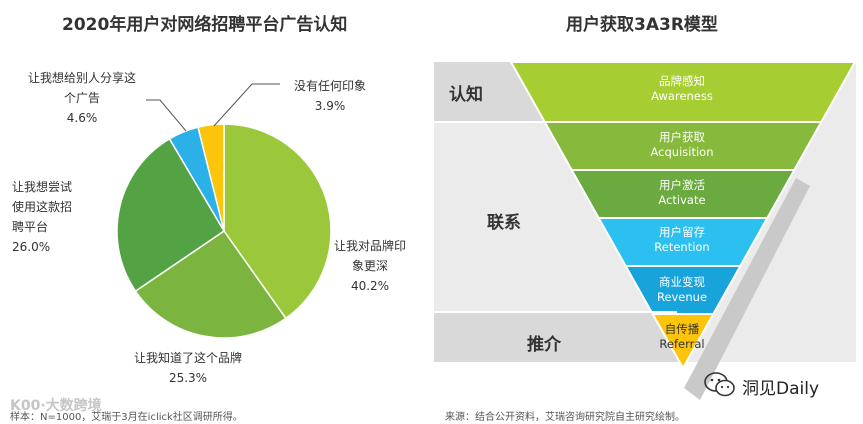 Image resolution: width=863 pixels, height=424 pixels. I want to click on funnel-label-activate: 用户激活 Activate, so click(682, 192).